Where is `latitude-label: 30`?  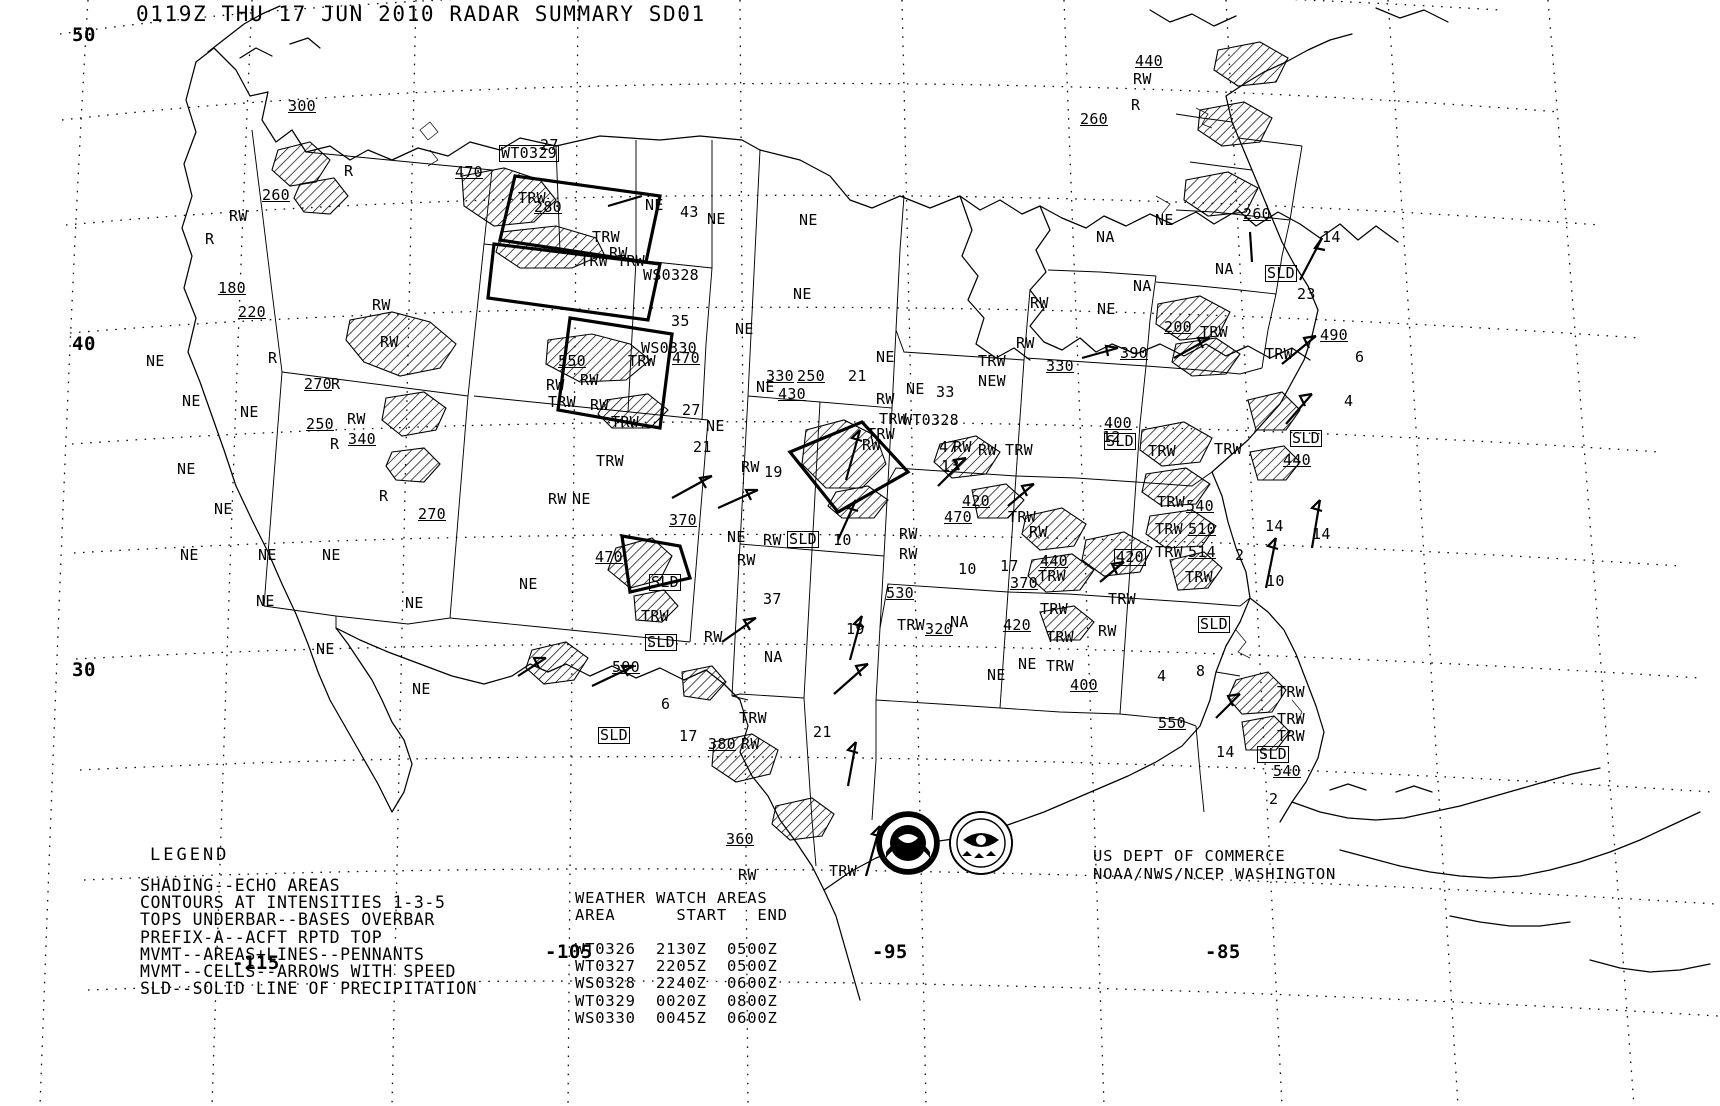
latitude-label: 30 is located at coordinates (84, 670).